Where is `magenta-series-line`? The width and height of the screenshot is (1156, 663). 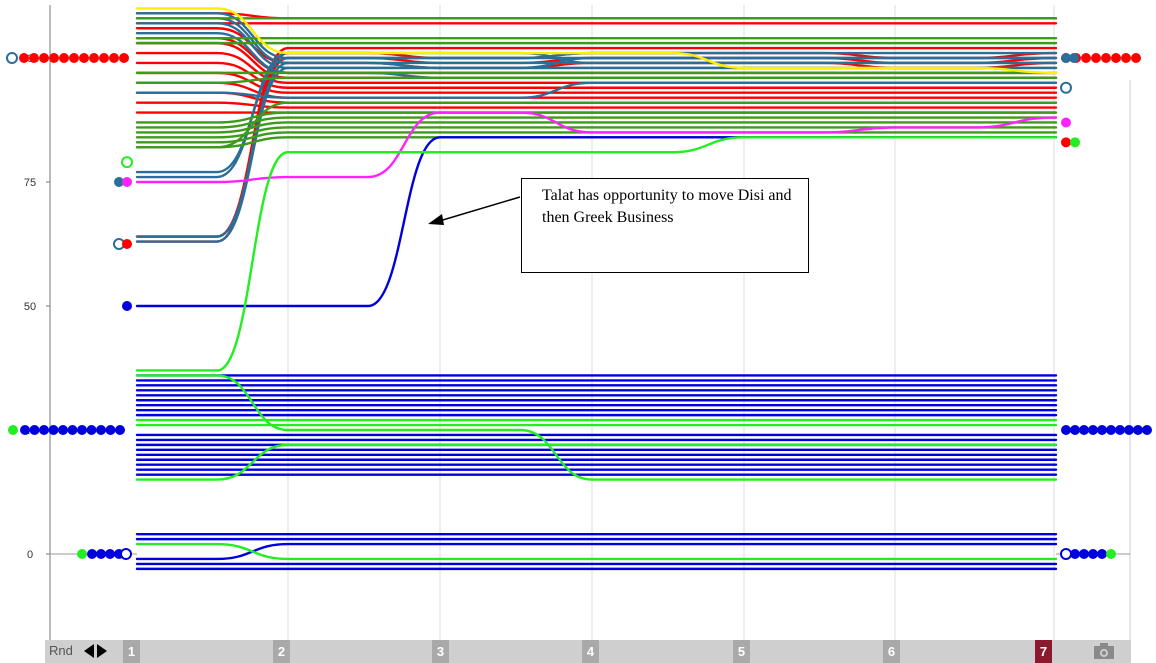
magenta-series-line is located at coordinates (596, 147).